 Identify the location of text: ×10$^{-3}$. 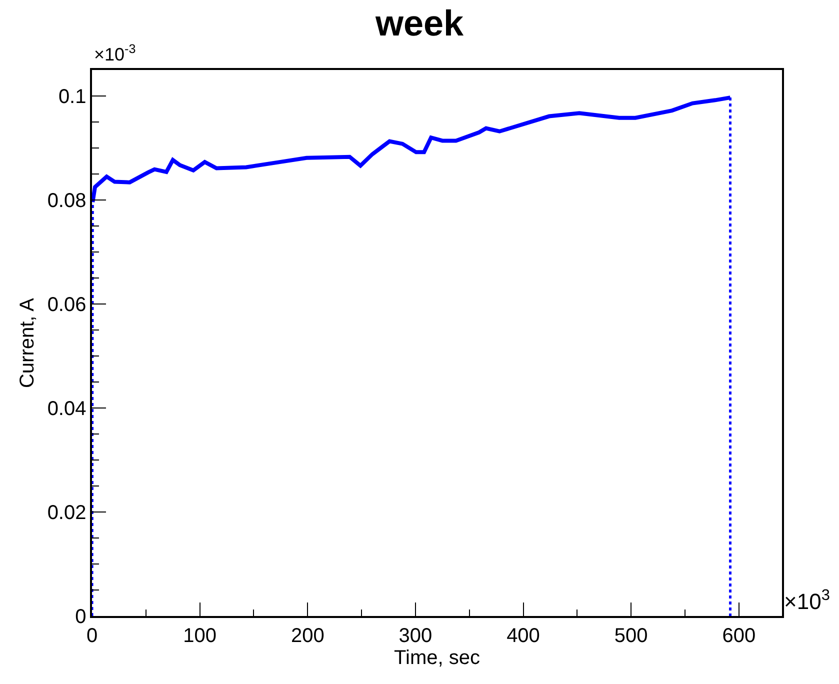
(115, 53).